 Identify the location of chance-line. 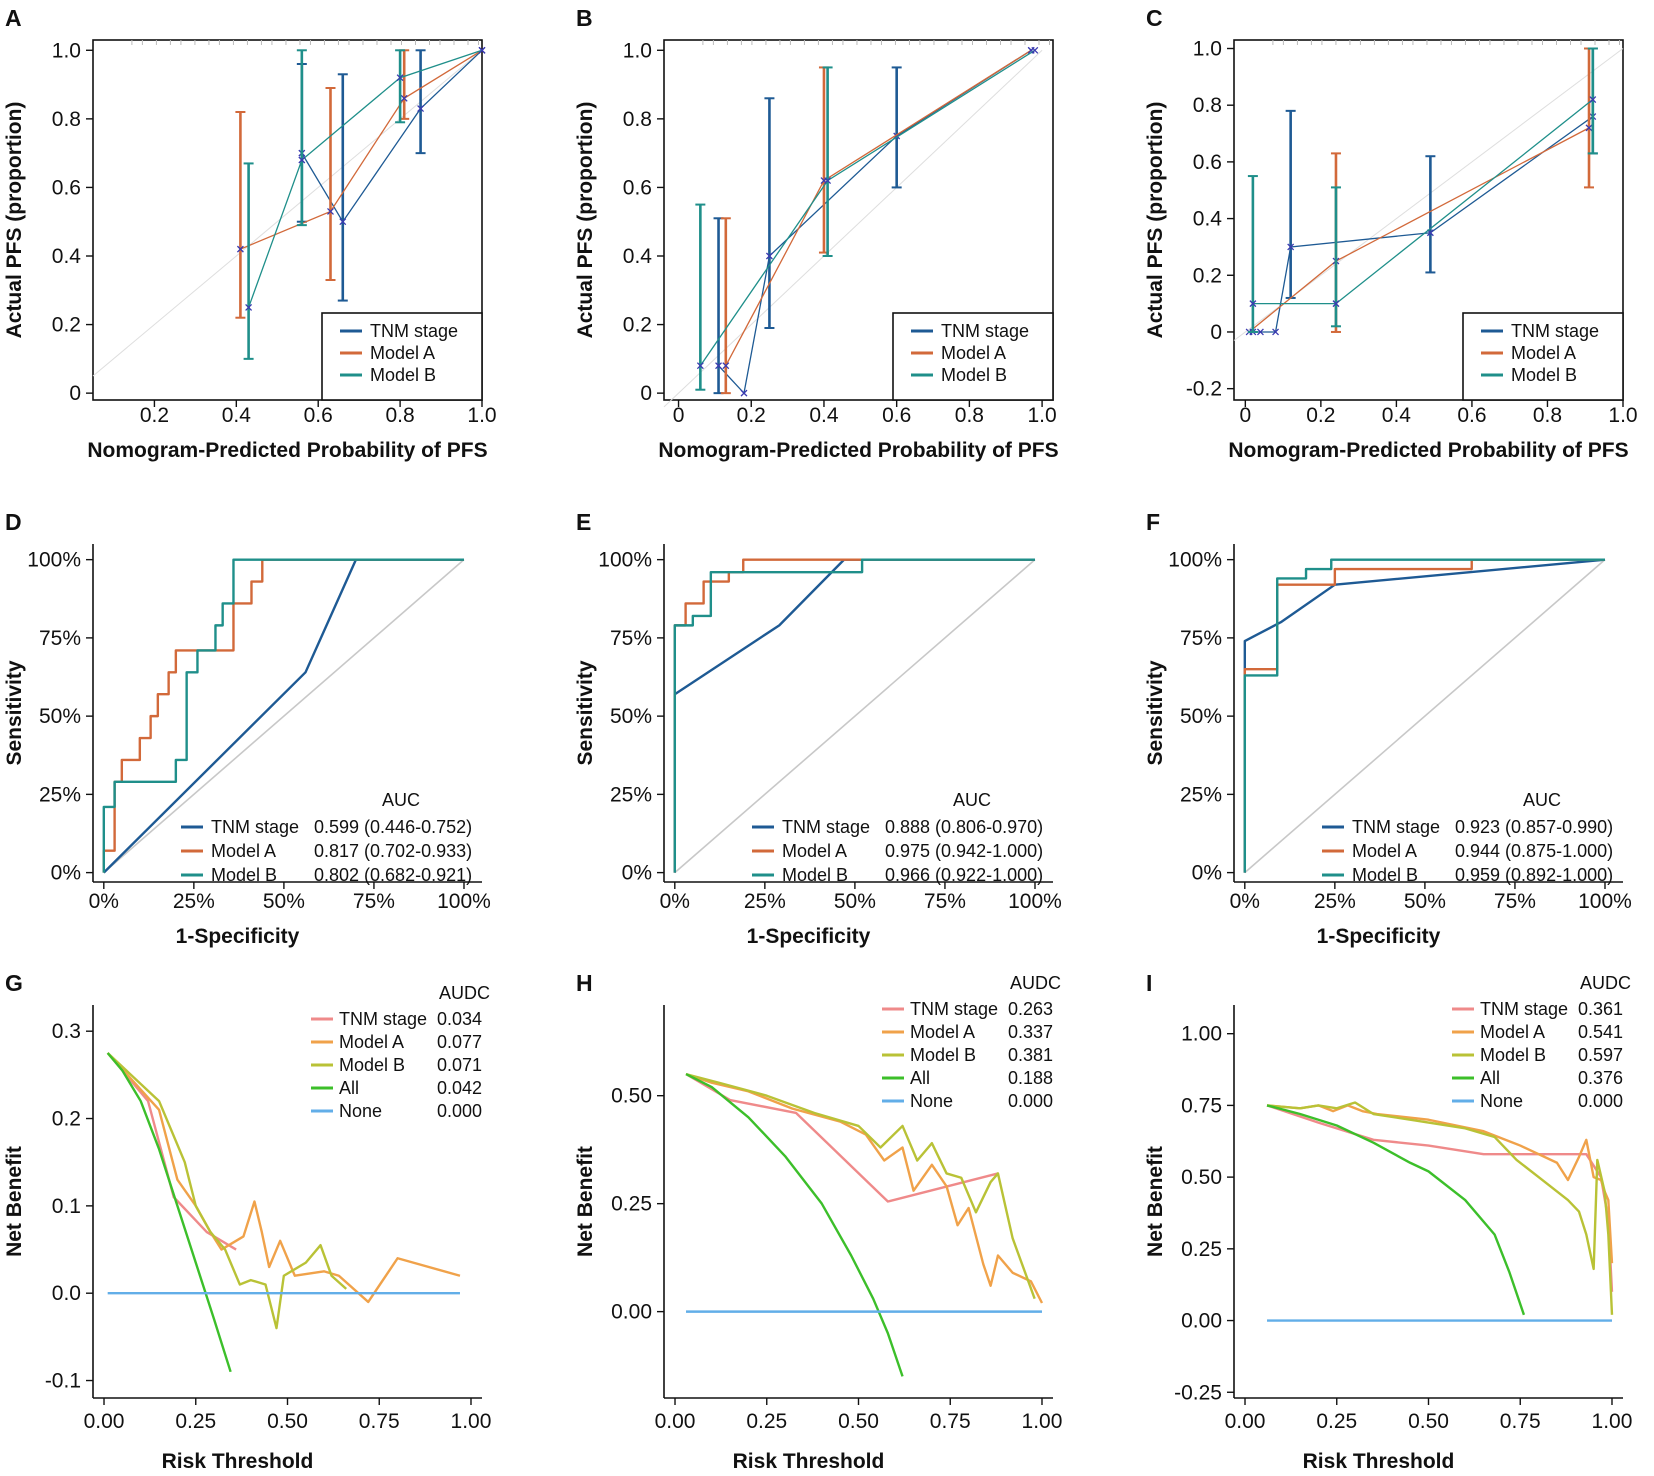
(1425, 716).